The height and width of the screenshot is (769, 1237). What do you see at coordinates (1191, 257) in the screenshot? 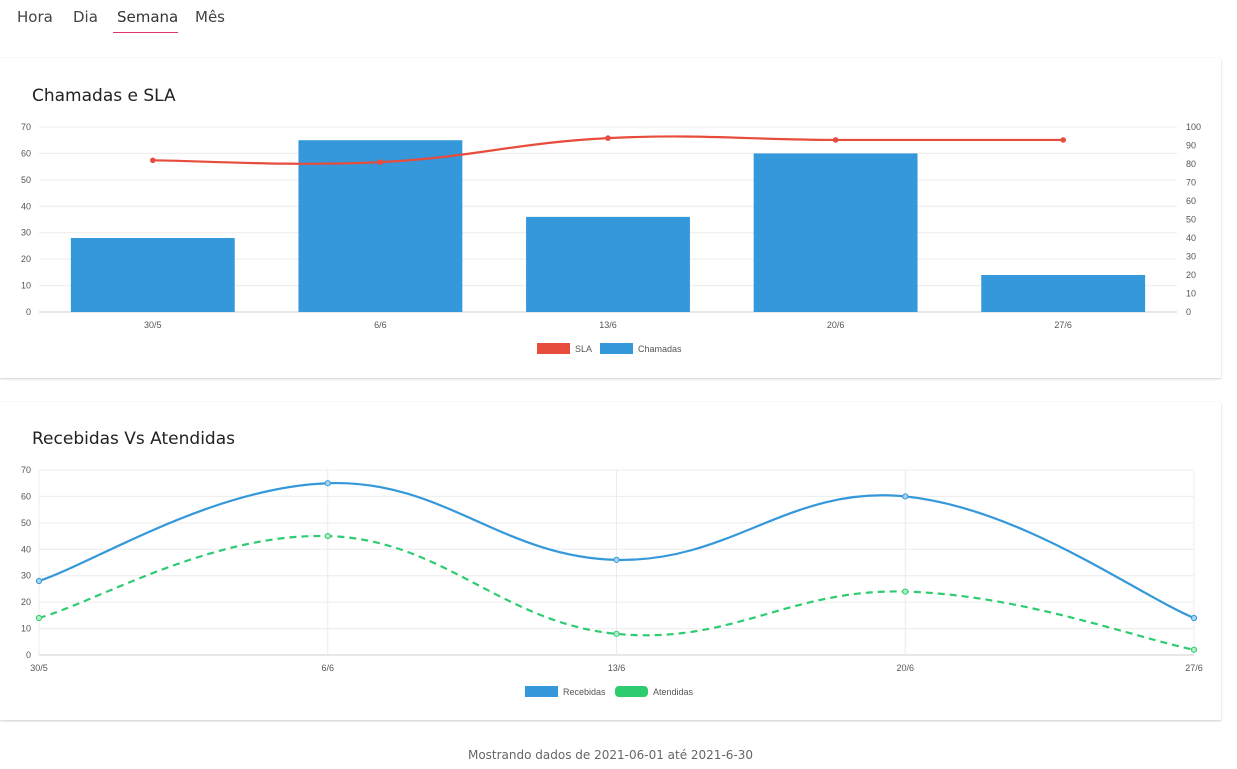
I see `y-right-tick-label: 30` at bounding box center [1191, 257].